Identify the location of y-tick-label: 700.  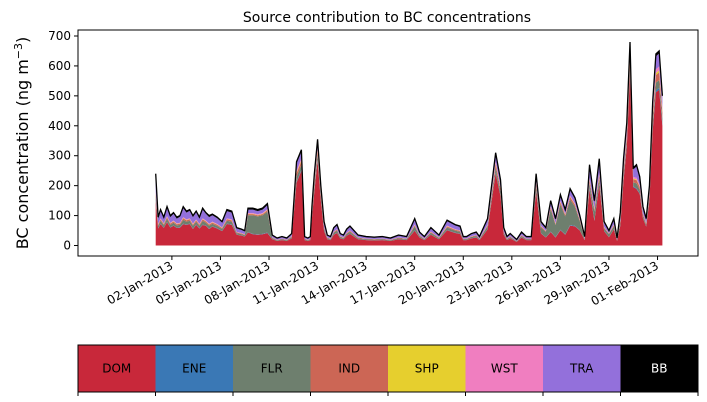
(59, 36).